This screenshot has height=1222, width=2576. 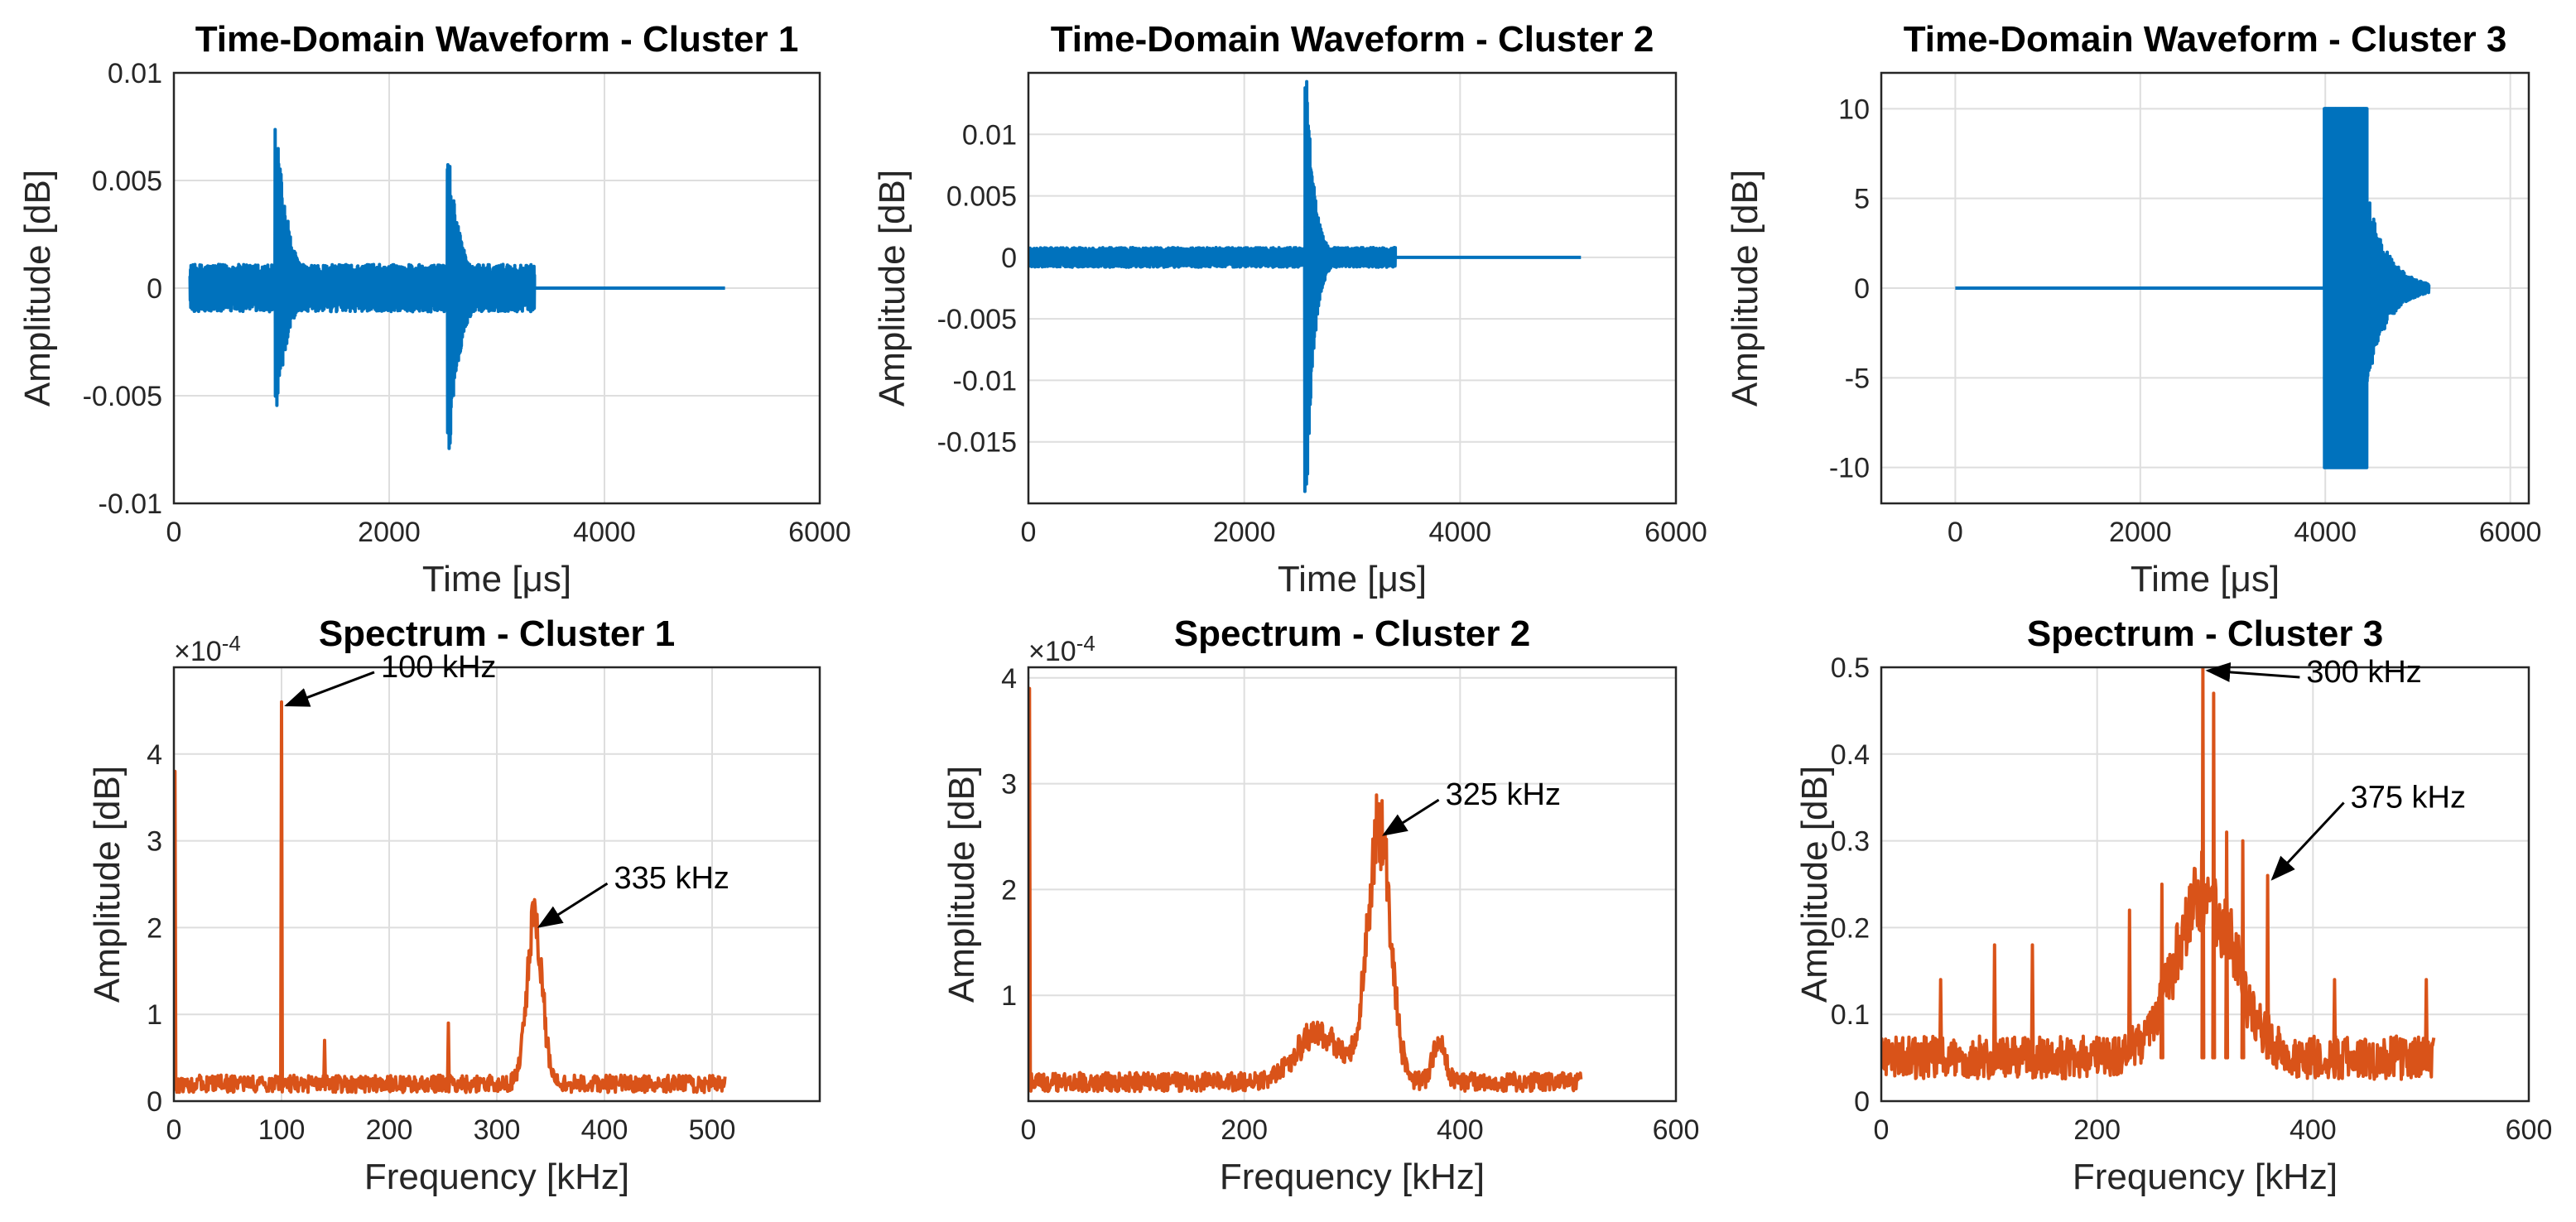 I want to click on y-tick-label: 0.1, so click(x=1850, y=1015).